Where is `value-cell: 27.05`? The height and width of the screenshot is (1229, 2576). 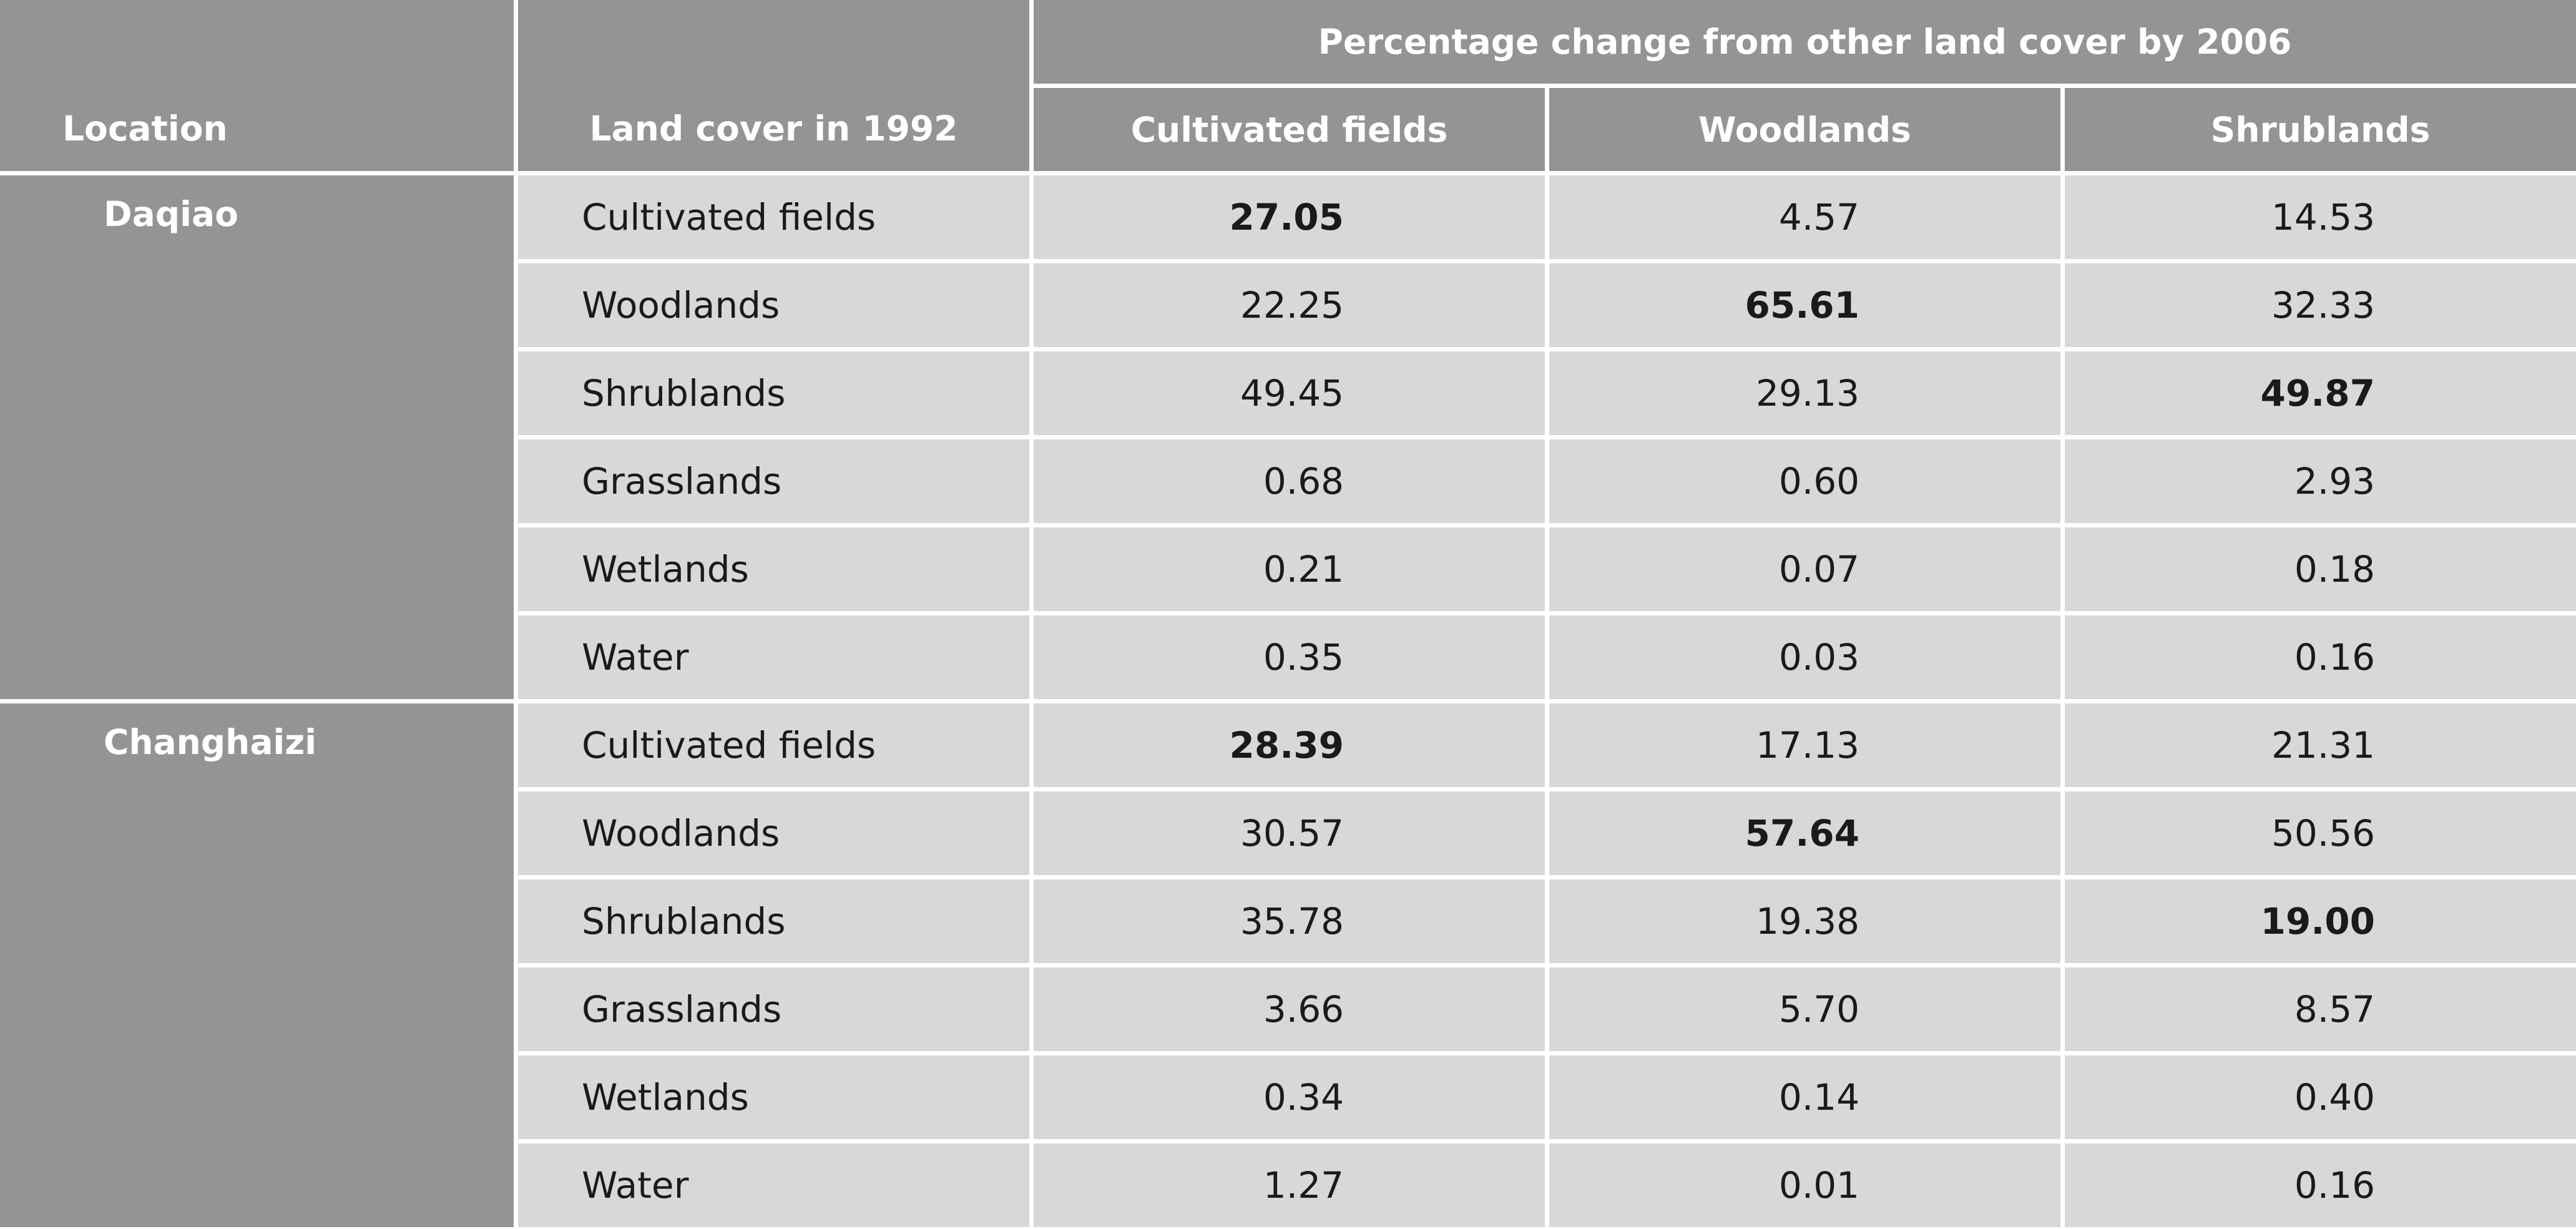
value-cell: 27.05 is located at coordinates (1287, 215).